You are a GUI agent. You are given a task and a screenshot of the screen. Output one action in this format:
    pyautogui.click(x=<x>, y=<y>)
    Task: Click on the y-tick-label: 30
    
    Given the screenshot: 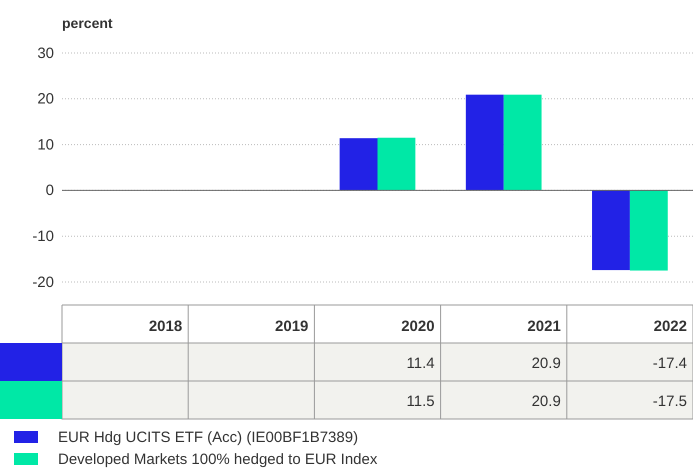 What is the action you would take?
    pyautogui.click(x=45, y=53)
    